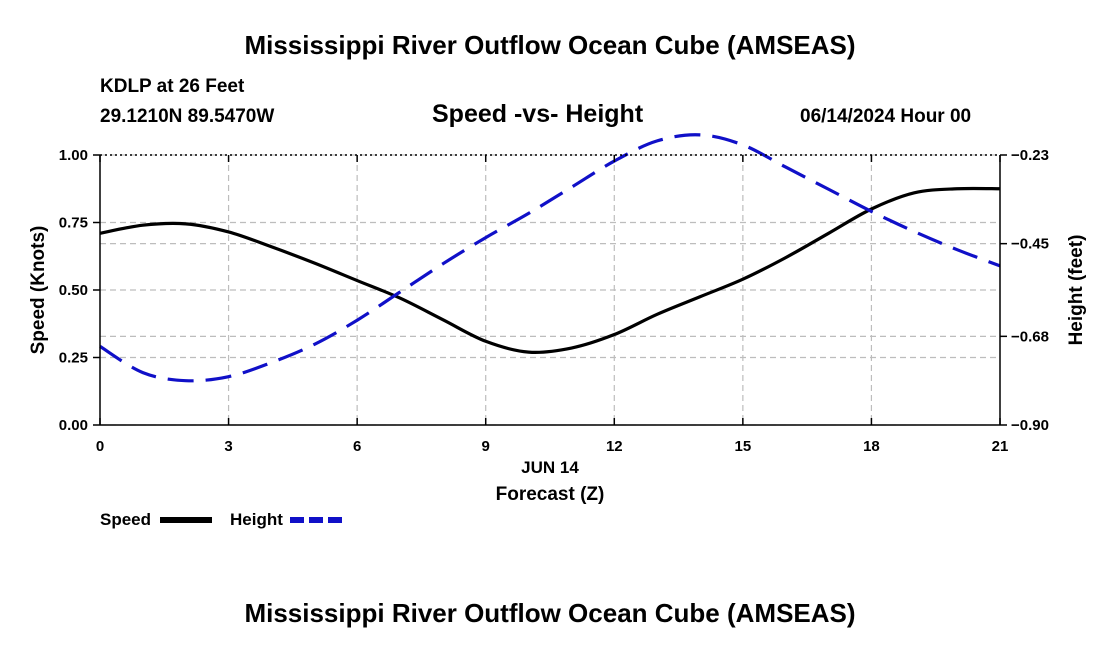 Image resolution: width=1100 pixels, height=650 pixels. I want to click on y-axis-right-label: Height (feet), so click(1076, 290).